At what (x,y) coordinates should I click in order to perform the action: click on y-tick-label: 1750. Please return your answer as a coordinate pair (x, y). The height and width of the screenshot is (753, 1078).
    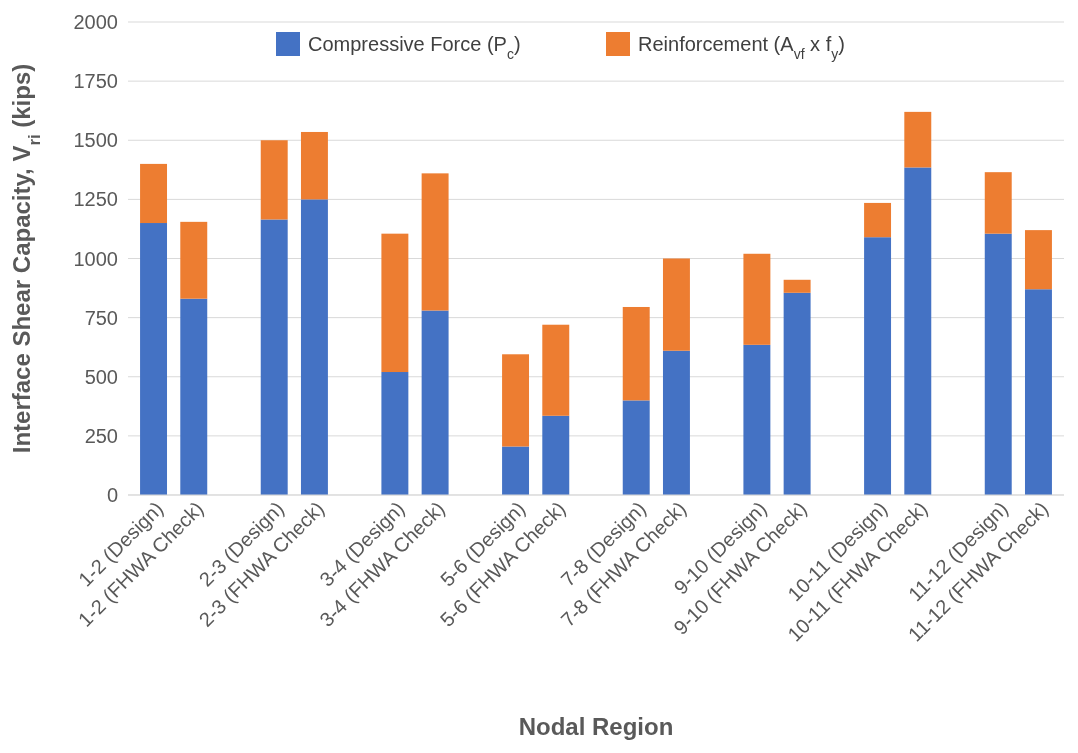
    Looking at the image, I should click on (95, 81).